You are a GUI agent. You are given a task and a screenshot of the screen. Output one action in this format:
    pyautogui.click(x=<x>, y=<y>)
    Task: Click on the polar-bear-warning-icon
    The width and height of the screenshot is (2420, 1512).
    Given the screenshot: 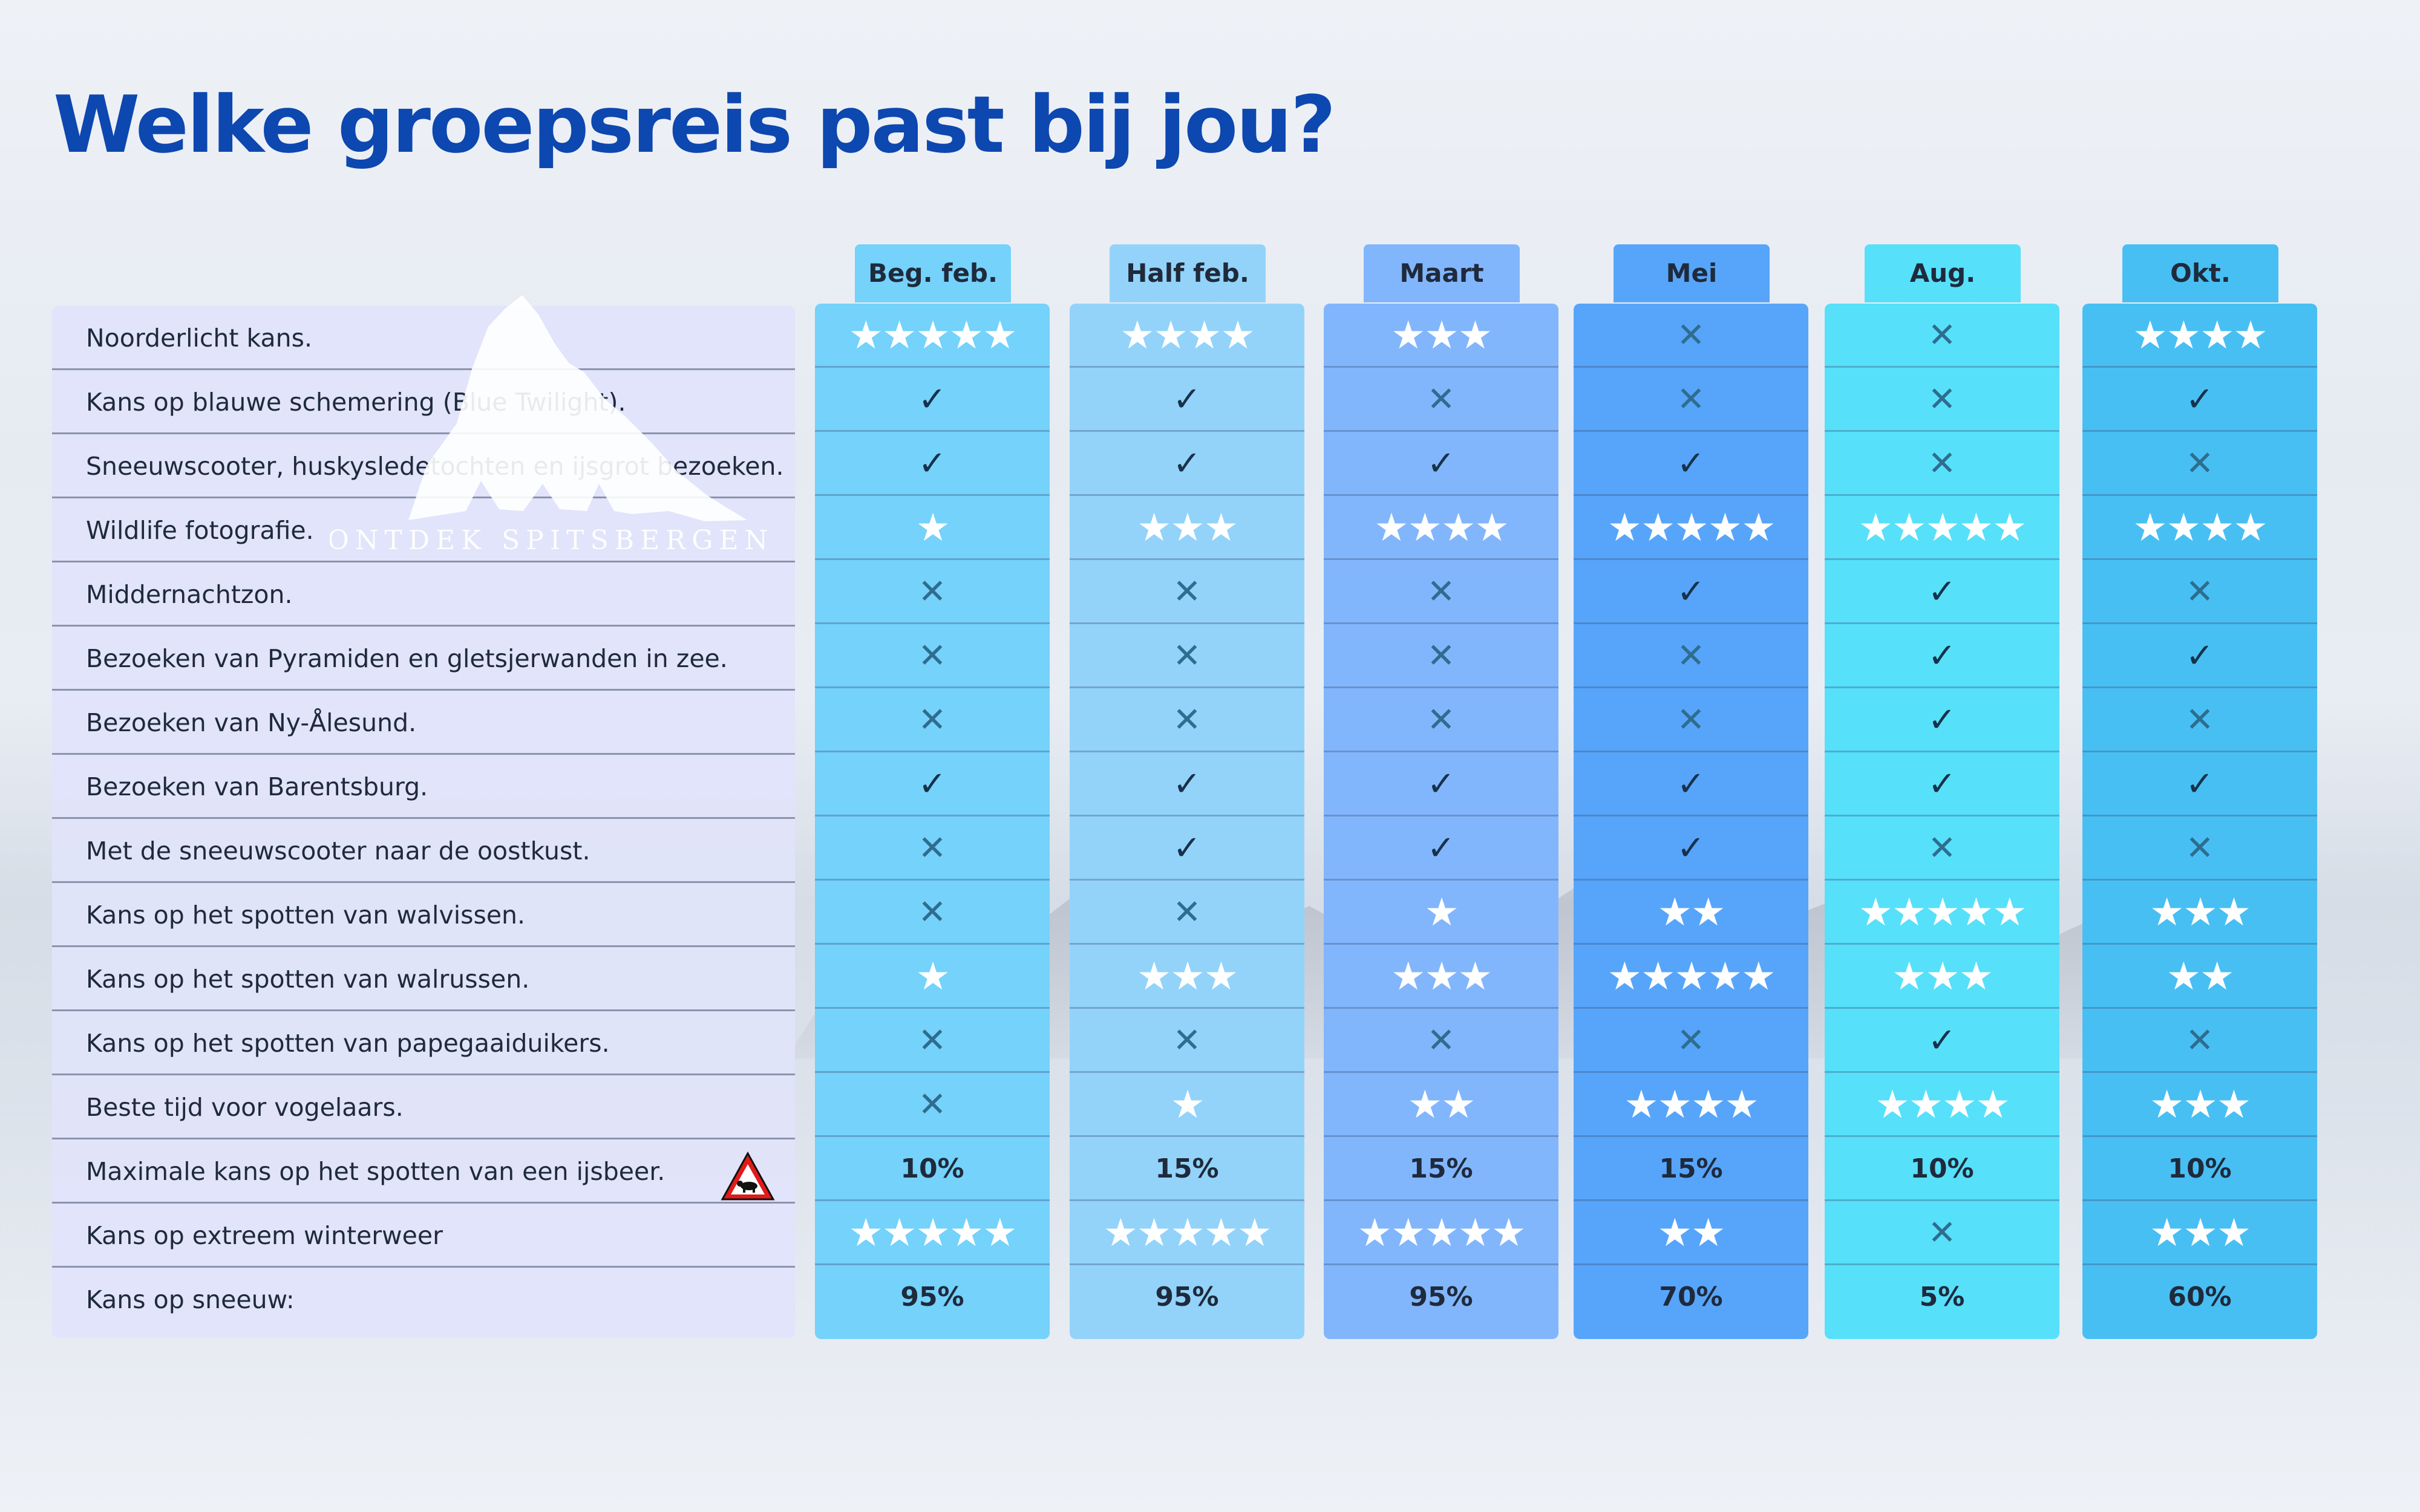 What is the action you would take?
    pyautogui.click(x=748, y=1176)
    